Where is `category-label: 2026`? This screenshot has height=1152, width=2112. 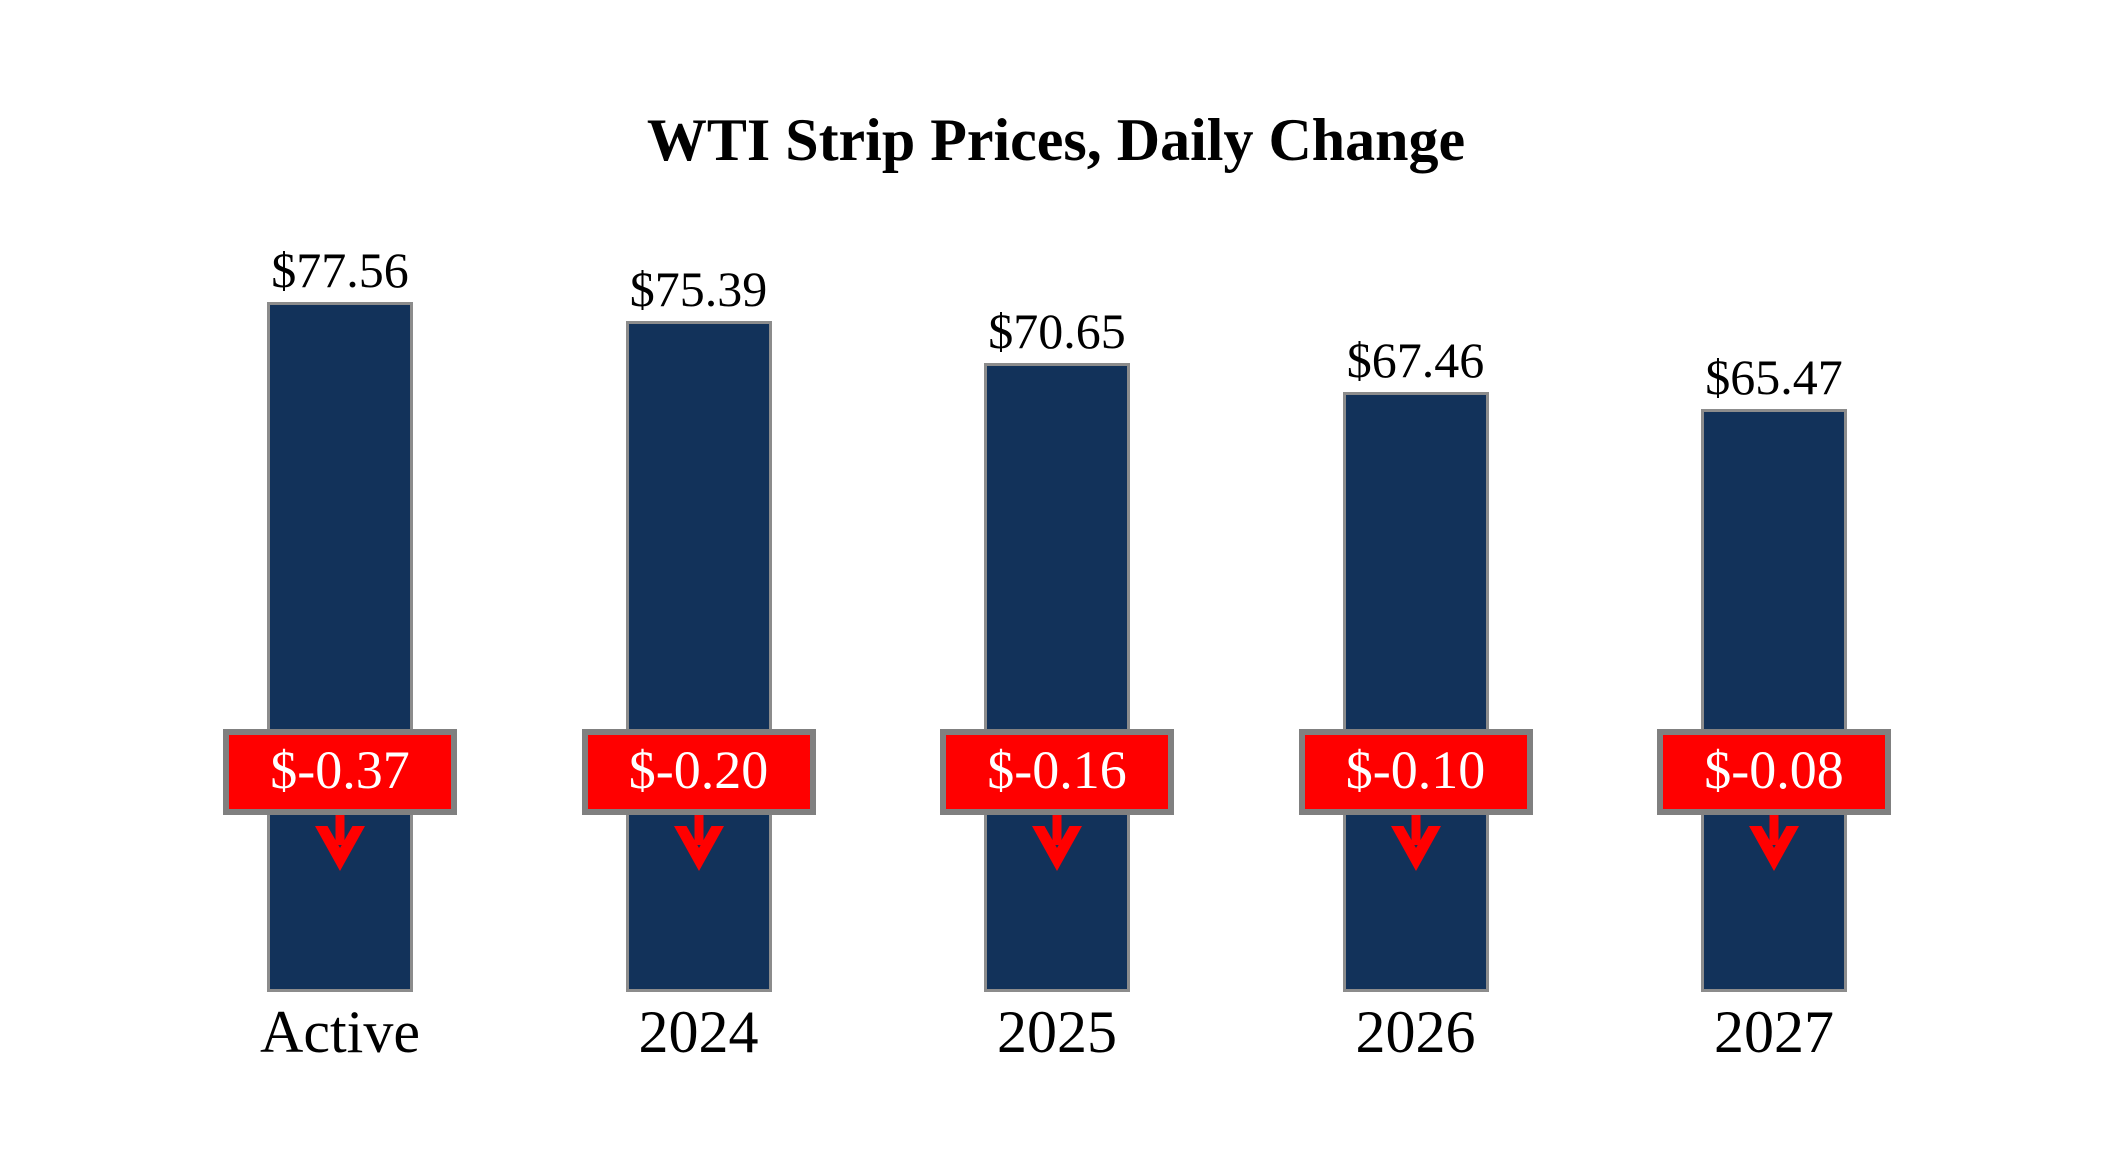 category-label: 2026 is located at coordinates (1415, 1032).